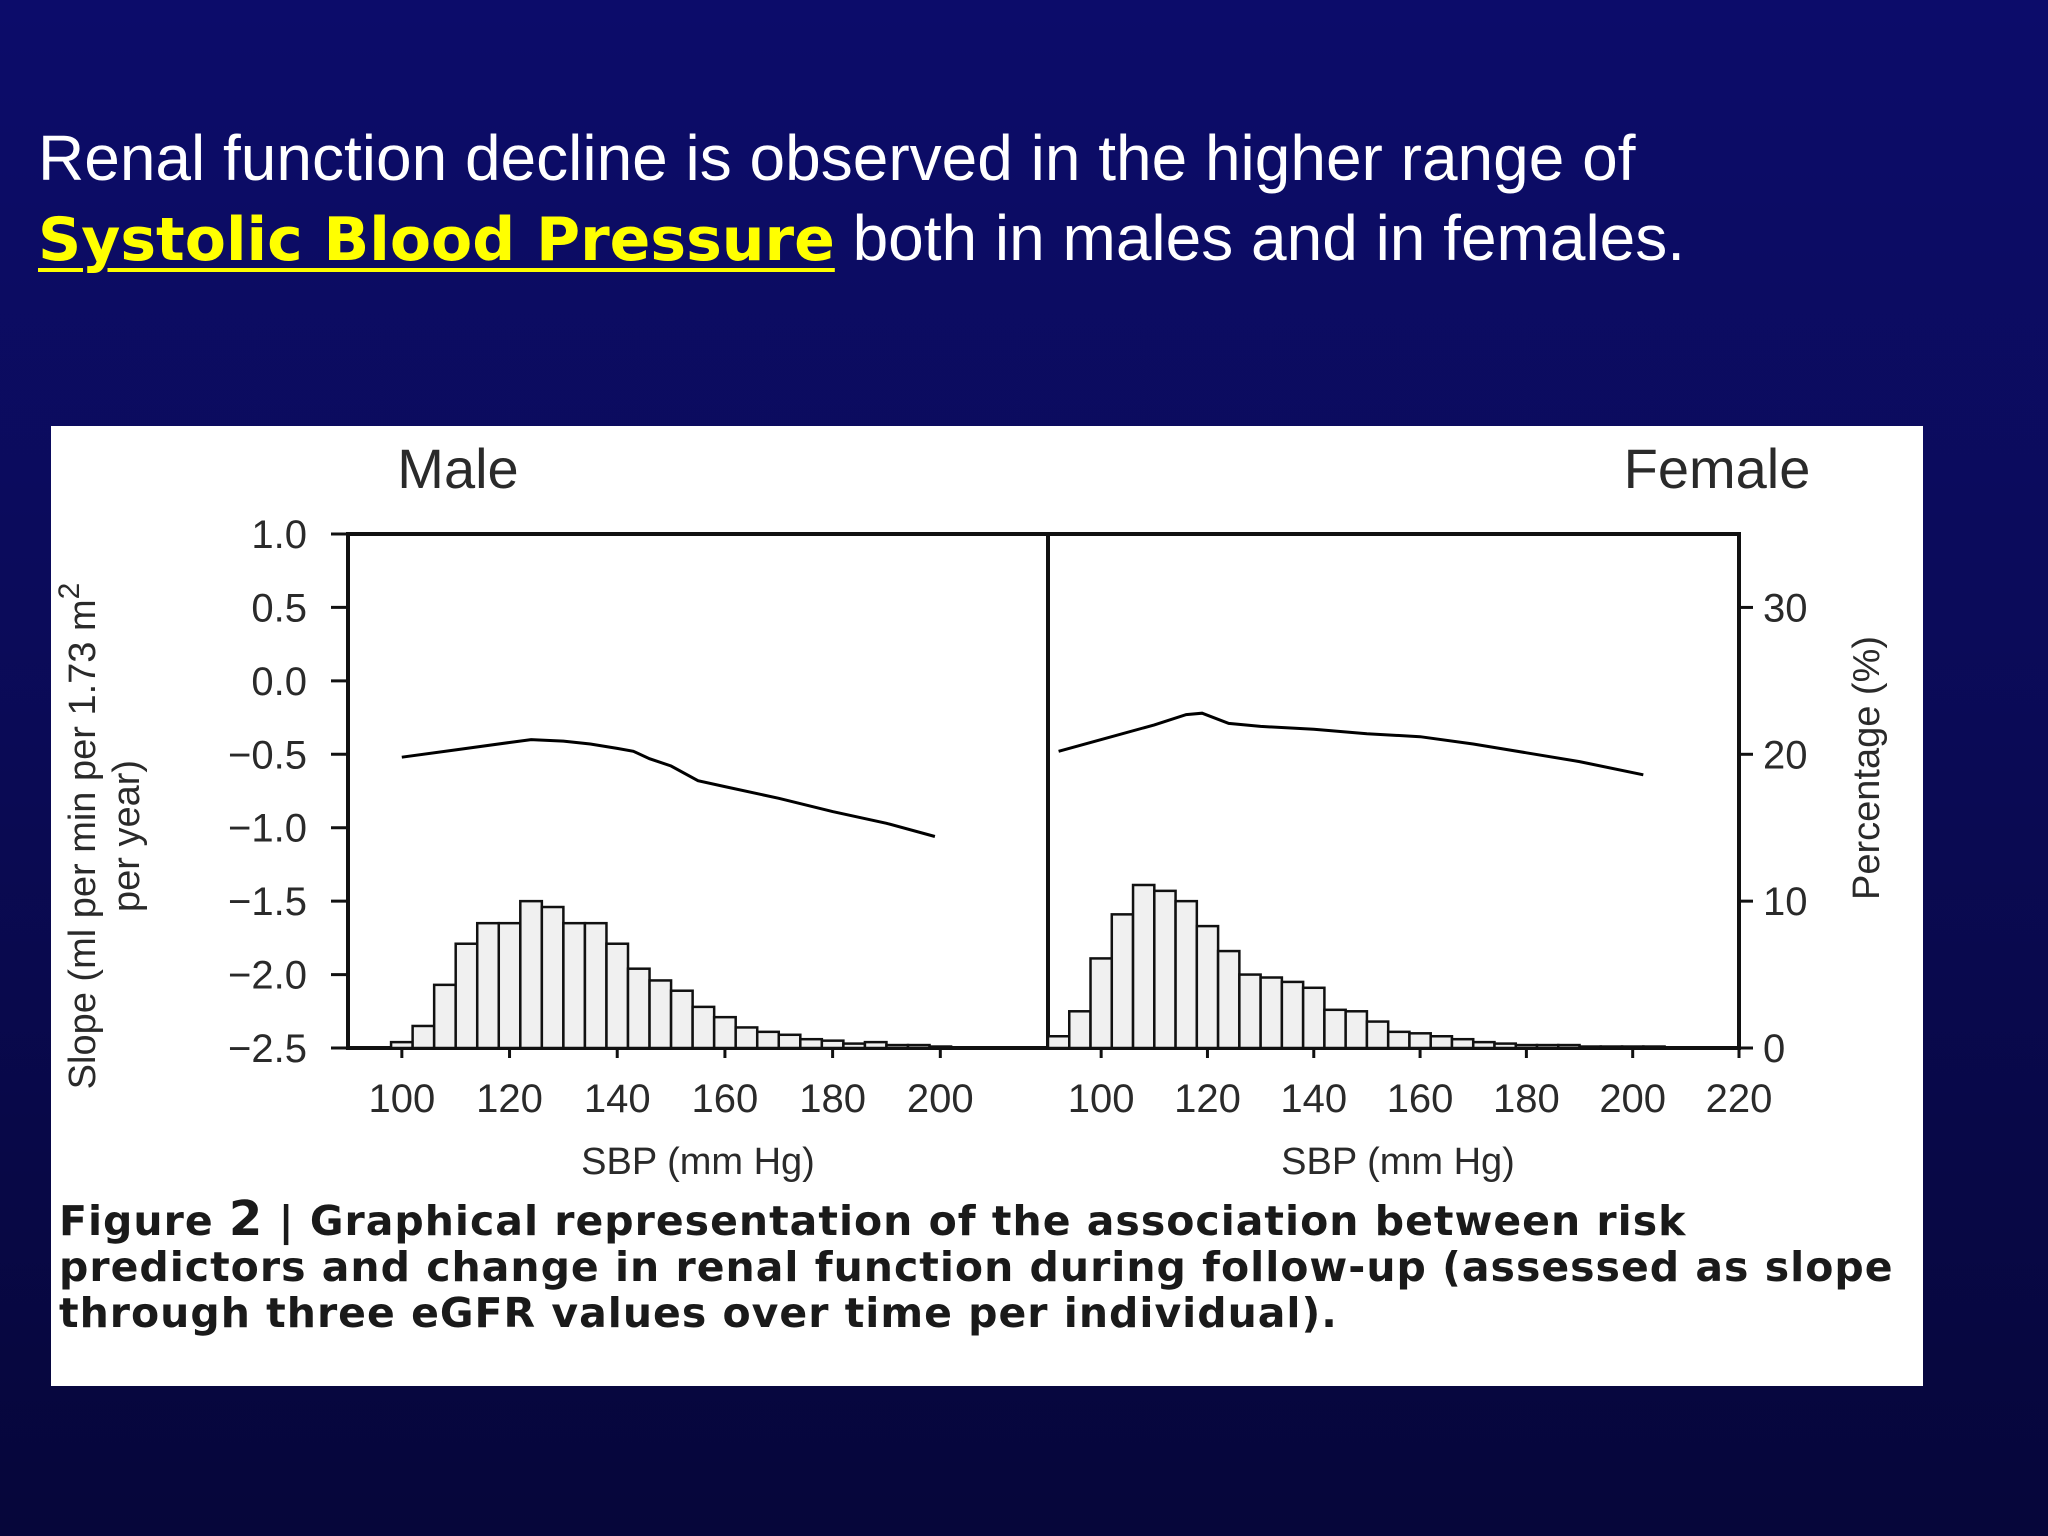 The height and width of the screenshot is (1536, 2048). What do you see at coordinates (1313, 1099) in the screenshot?
I see `female-x-tick-label: 140` at bounding box center [1313, 1099].